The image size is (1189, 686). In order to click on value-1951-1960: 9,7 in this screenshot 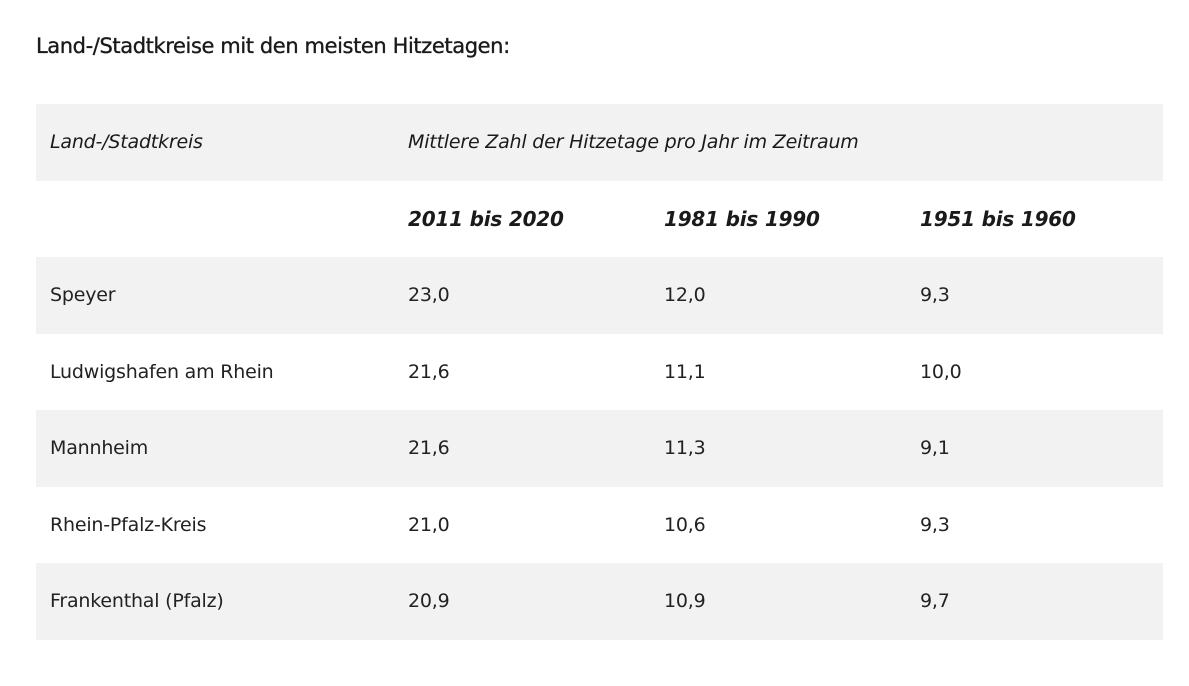, I will do `click(935, 601)`.